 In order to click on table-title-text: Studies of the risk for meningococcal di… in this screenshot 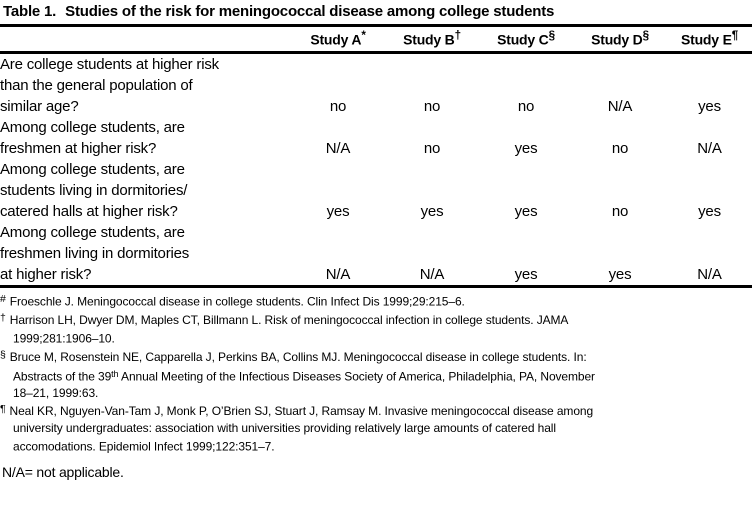, I will do `click(310, 11)`.